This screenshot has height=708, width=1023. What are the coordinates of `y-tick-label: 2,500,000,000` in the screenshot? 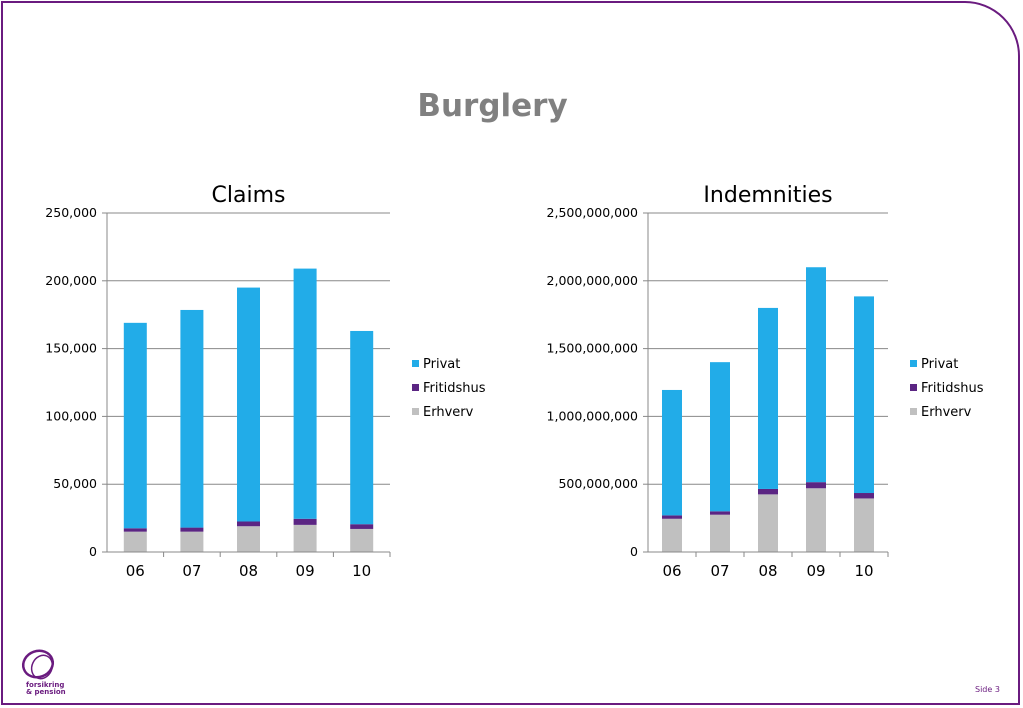 It's located at (592, 212).